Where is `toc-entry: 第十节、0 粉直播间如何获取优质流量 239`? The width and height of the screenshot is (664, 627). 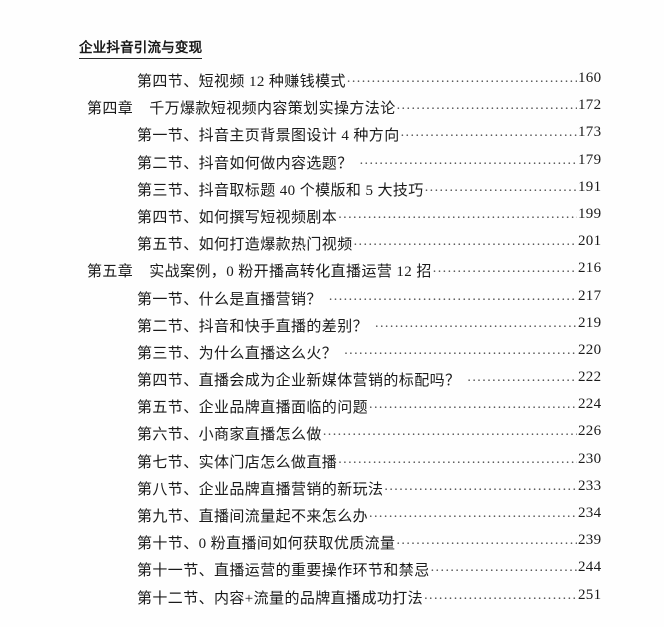 toc-entry: 第十节、0 粉直播间如何获取优质流量 239 is located at coordinates (332, 545).